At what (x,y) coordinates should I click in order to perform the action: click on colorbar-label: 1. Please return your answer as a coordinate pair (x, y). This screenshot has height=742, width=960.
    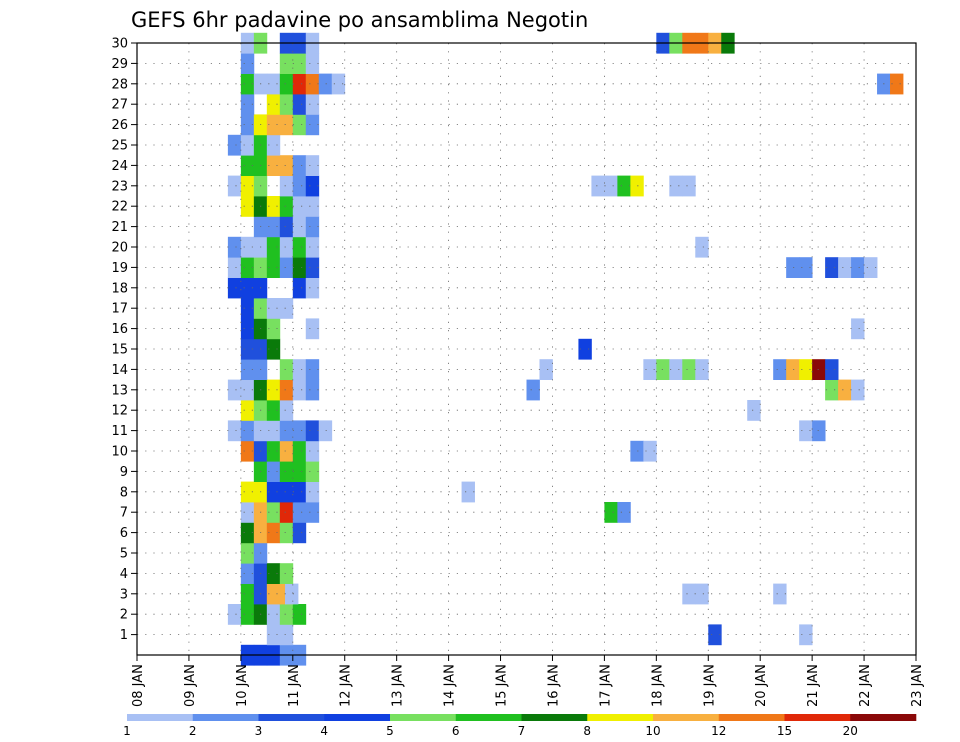
    Looking at the image, I should click on (127, 731).